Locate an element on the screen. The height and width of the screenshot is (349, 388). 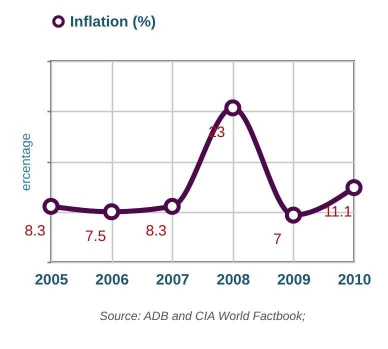
x-tick-label: 2009 is located at coordinates (294, 280).